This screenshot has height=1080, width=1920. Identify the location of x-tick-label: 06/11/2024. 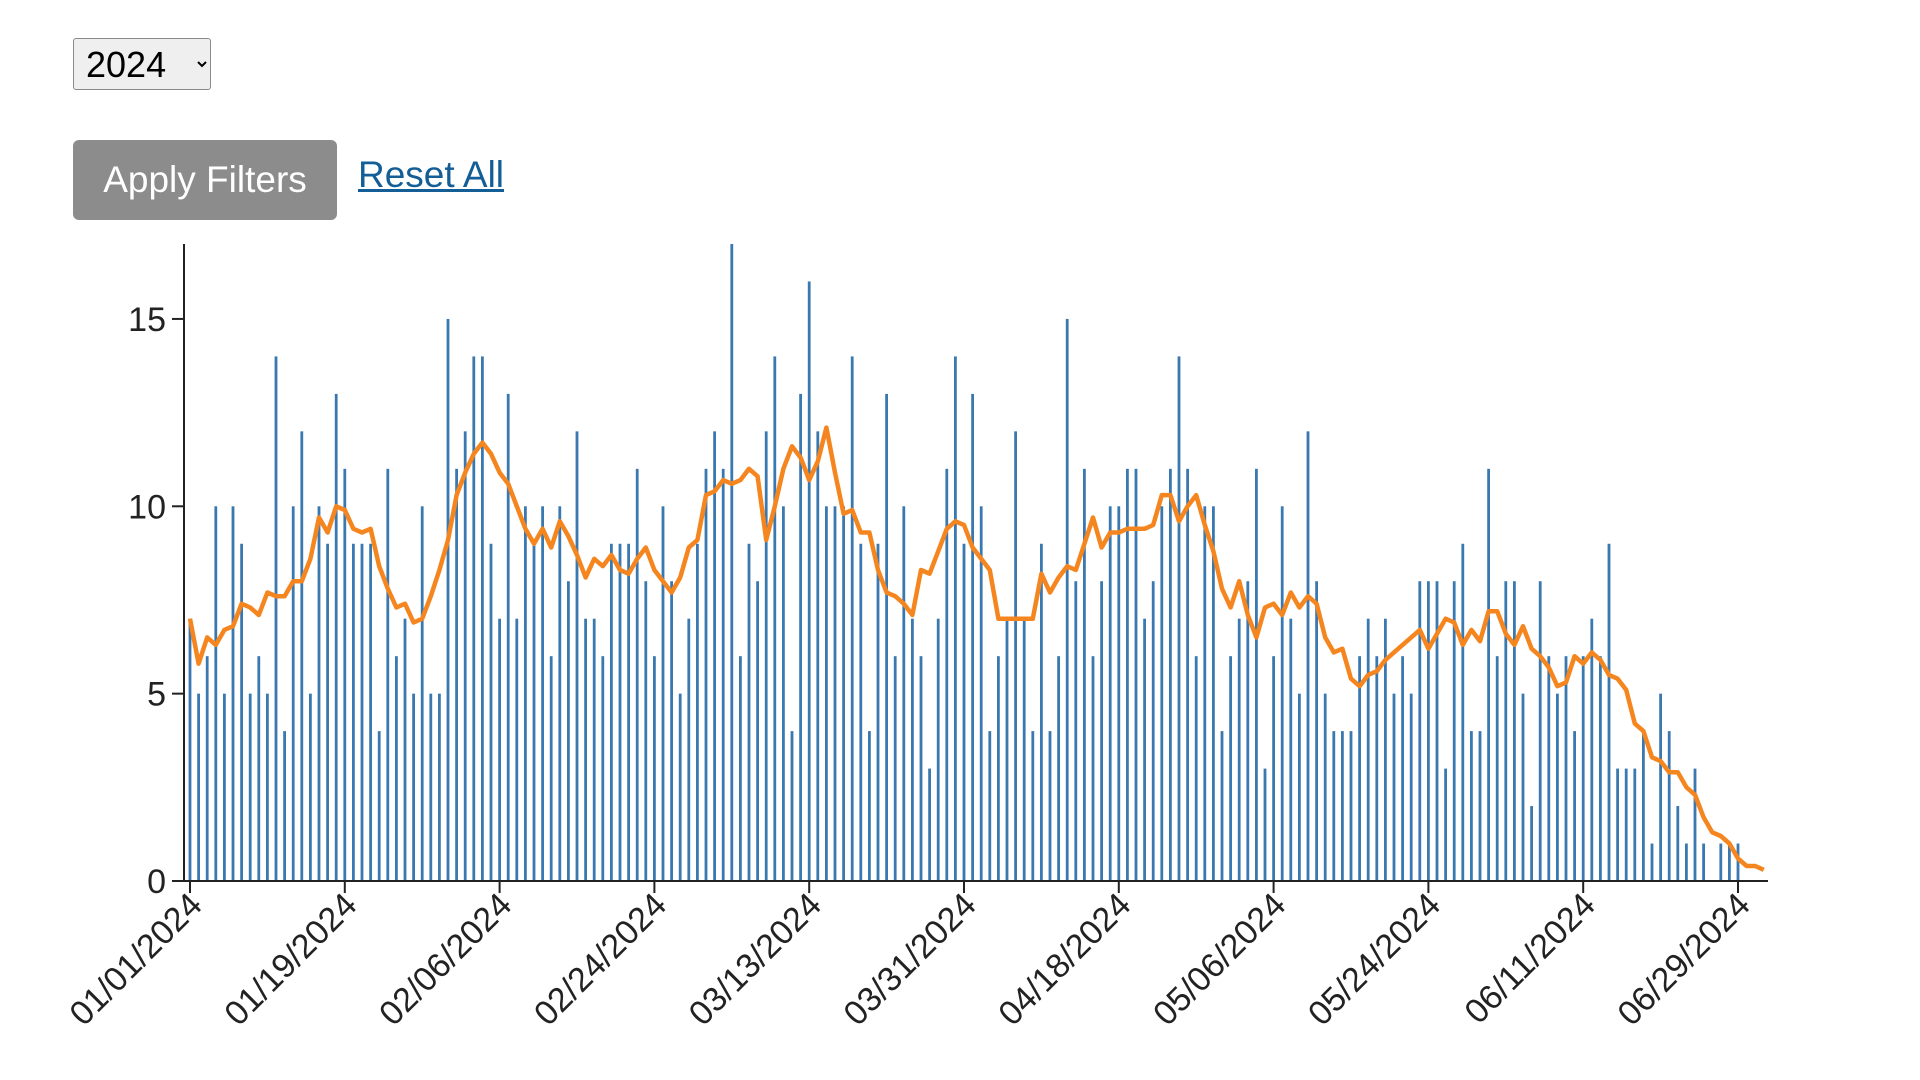
(1529, 958).